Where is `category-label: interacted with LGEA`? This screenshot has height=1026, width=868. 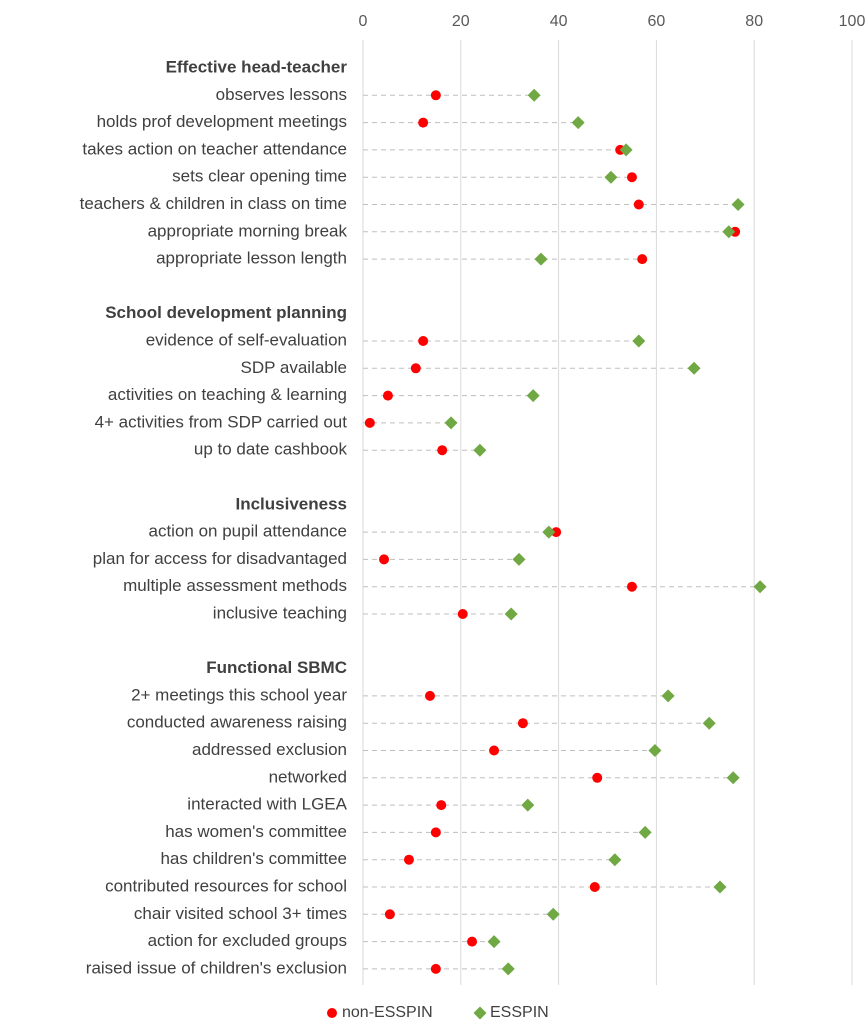
category-label: interacted with LGEA is located at coordinates (267, 804).